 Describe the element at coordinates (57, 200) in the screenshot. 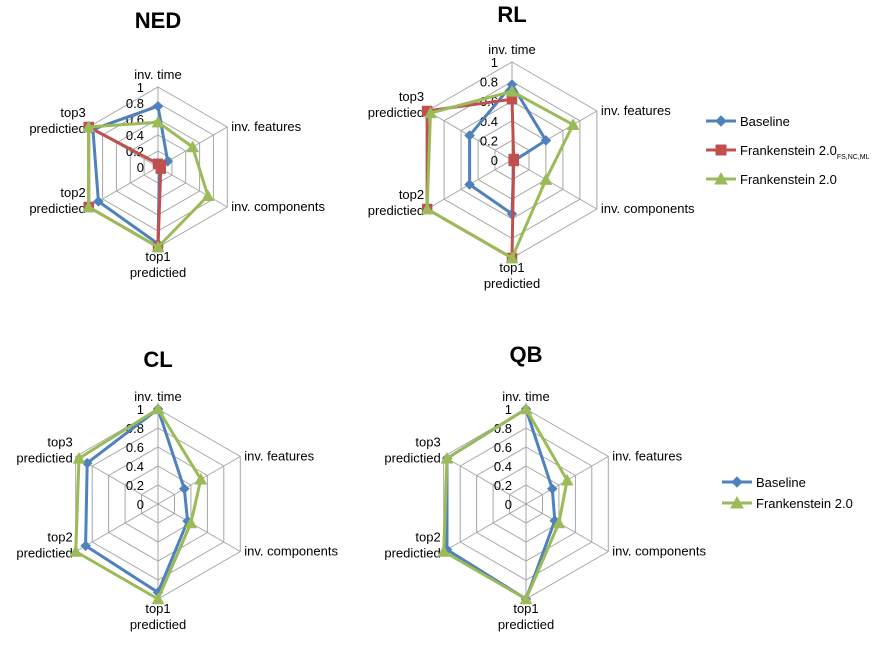

I see `ned-axis-label: top2 predictied` at that location.